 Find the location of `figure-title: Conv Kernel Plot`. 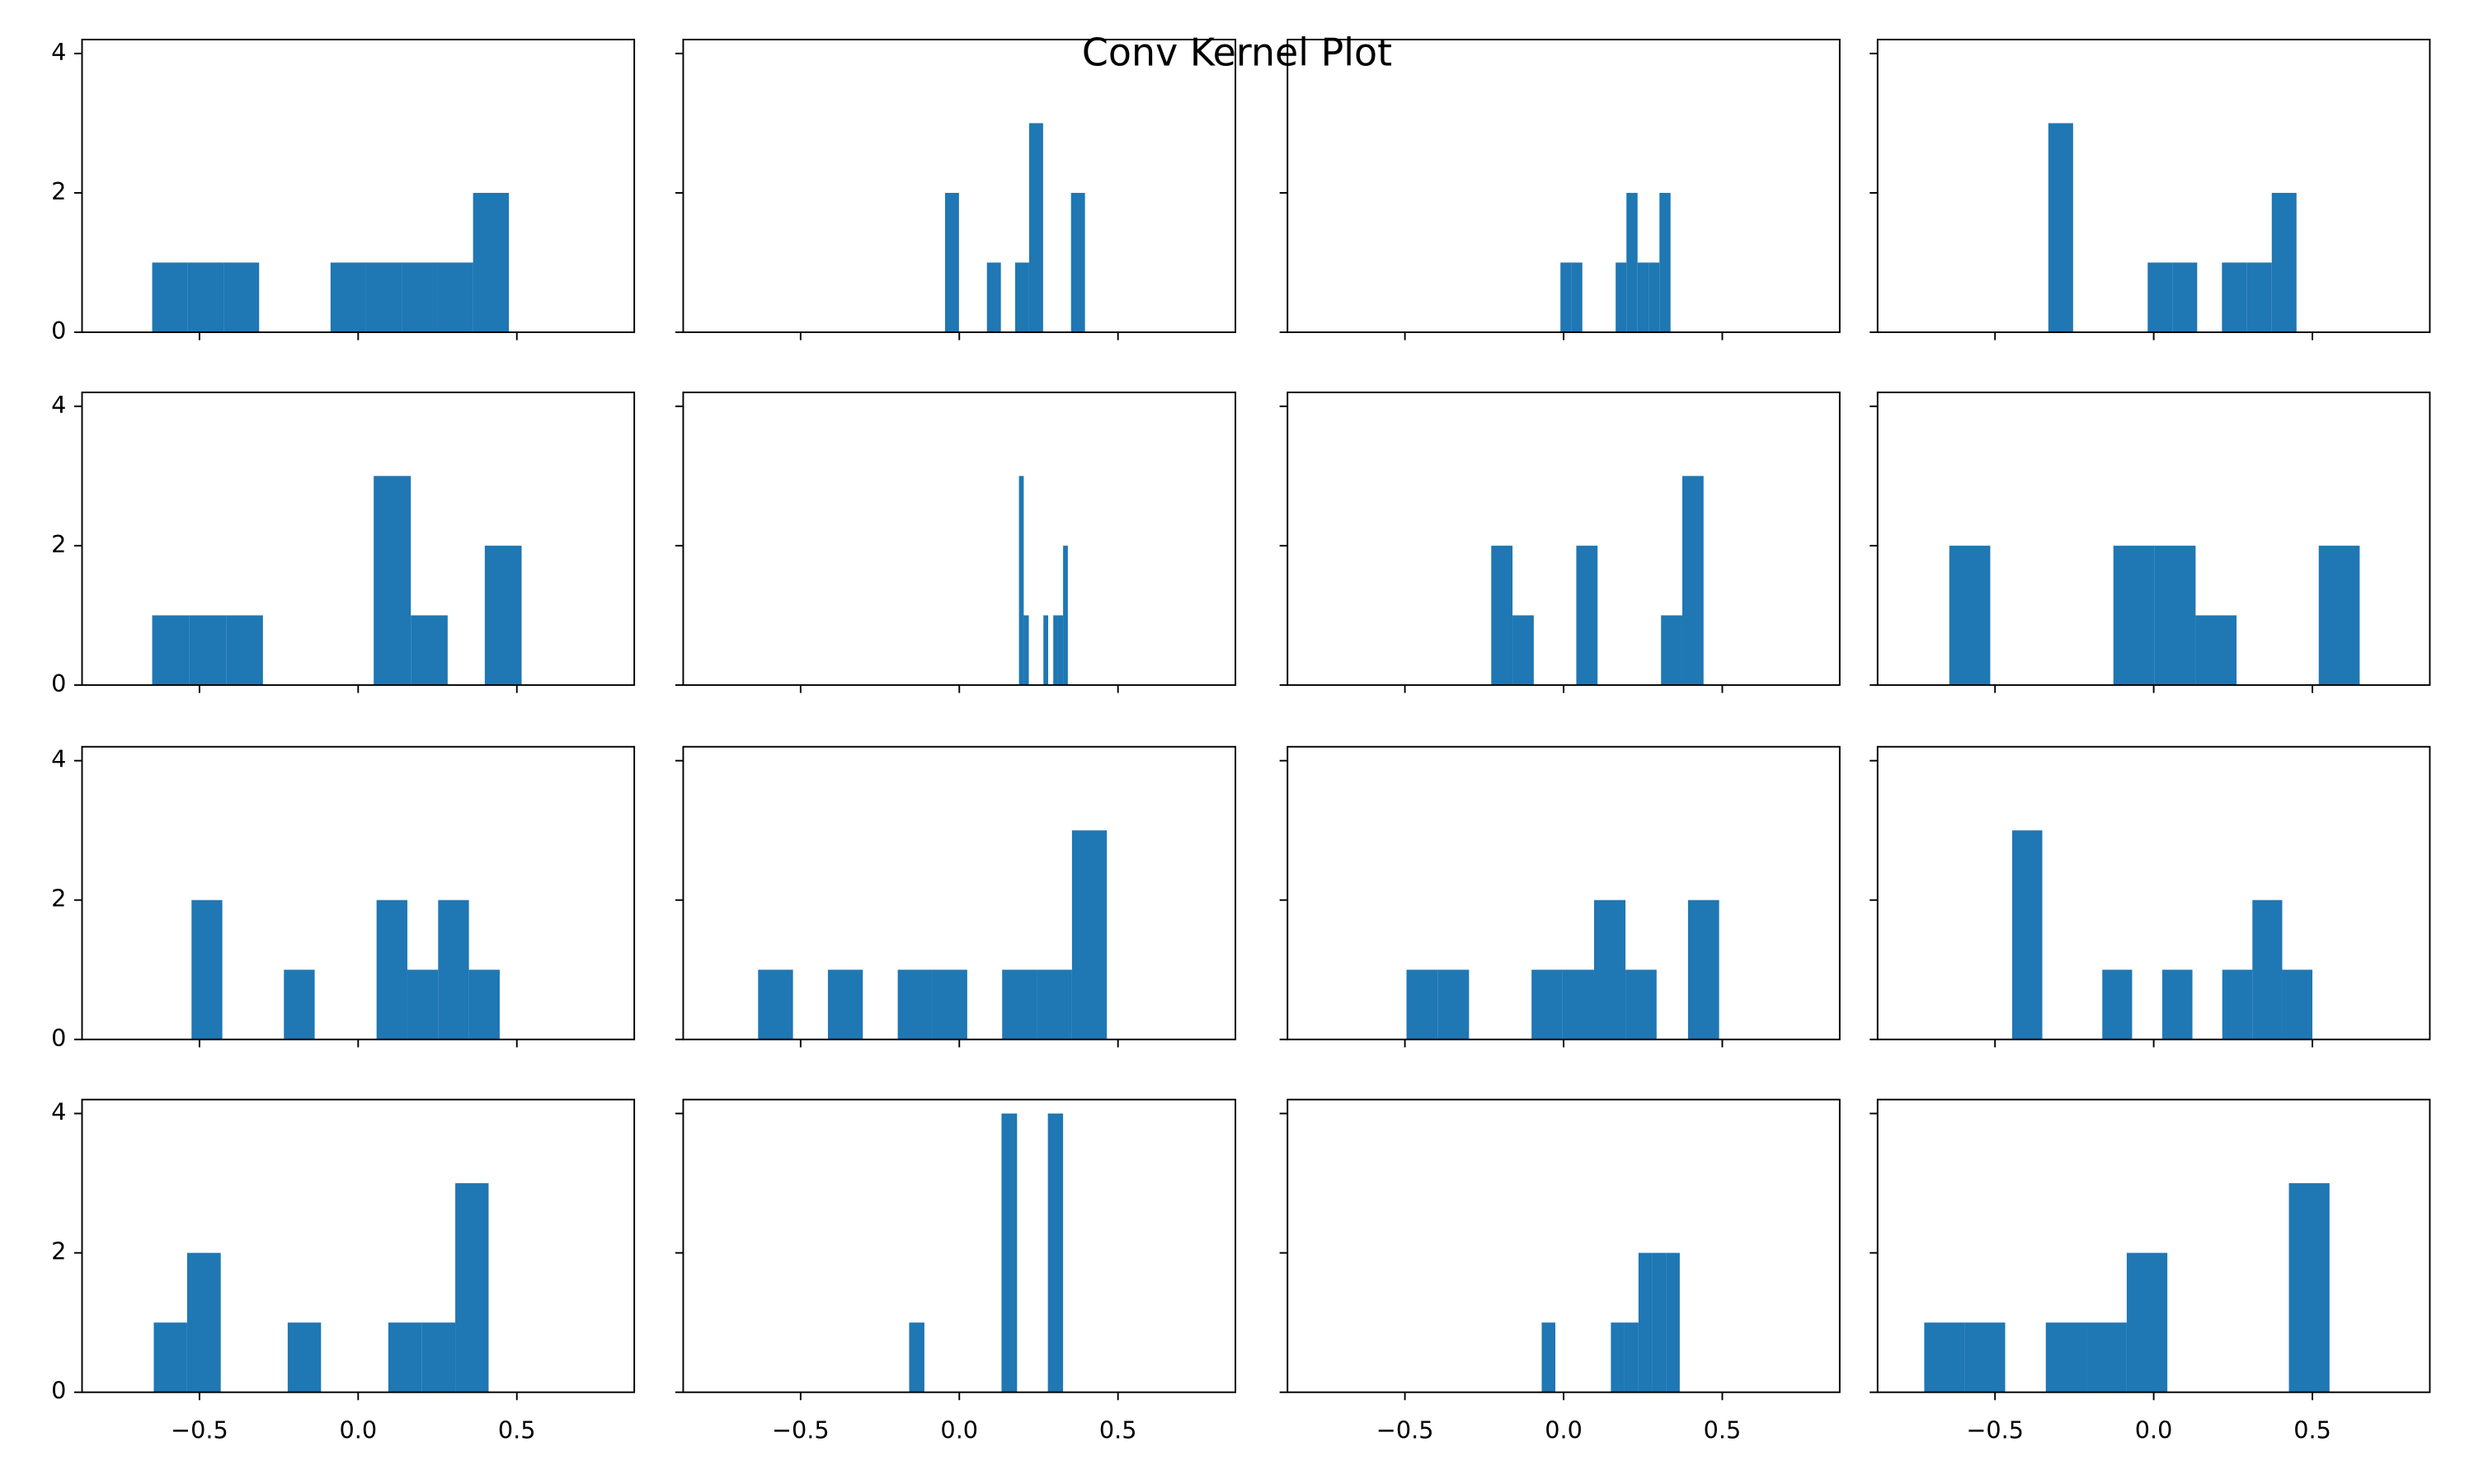

figure-title: Conv Kernel Plot is located at coordinates (1237, 53).